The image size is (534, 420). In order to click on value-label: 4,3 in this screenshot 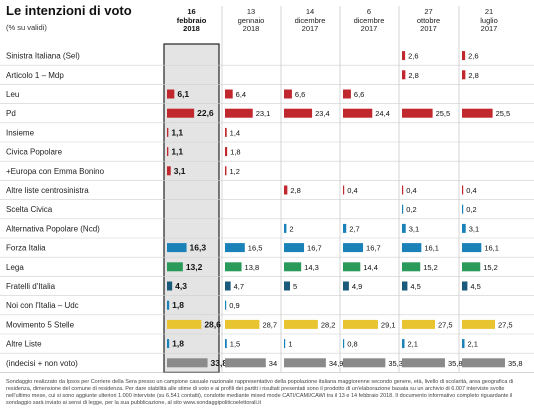, I will do `click(181, 286)`.